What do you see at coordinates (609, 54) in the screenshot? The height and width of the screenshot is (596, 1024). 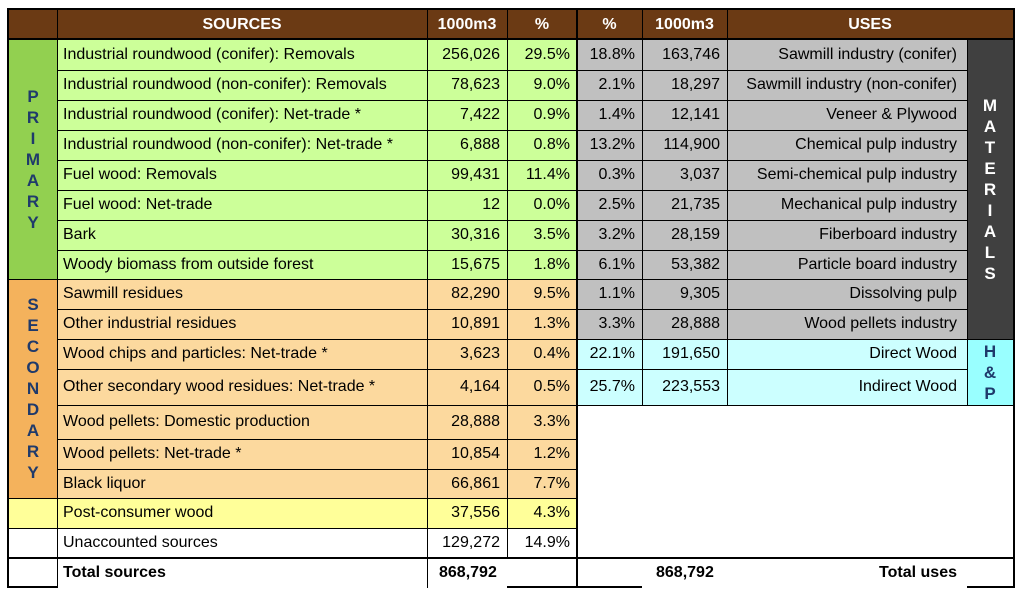 I see `use-pct: 18.8%` at bounding box center [609, 54].